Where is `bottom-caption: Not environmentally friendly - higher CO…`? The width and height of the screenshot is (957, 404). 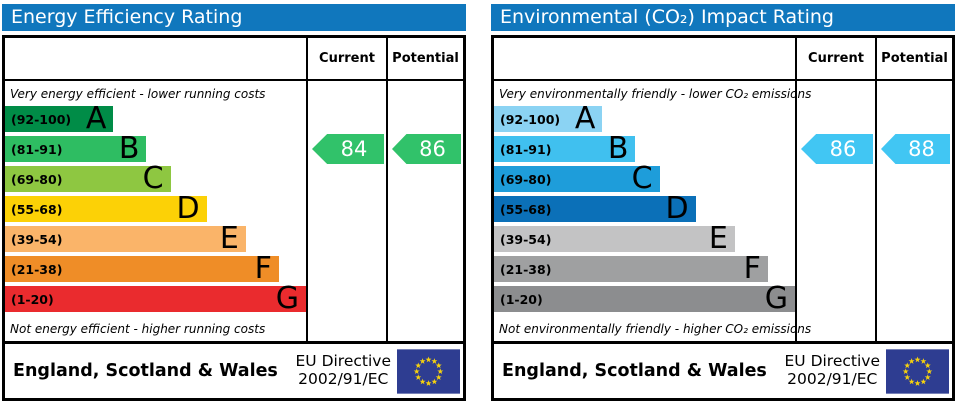 bottom-caption: Not environmentally friendly - higher CO… is located at coordinates (655, 328).